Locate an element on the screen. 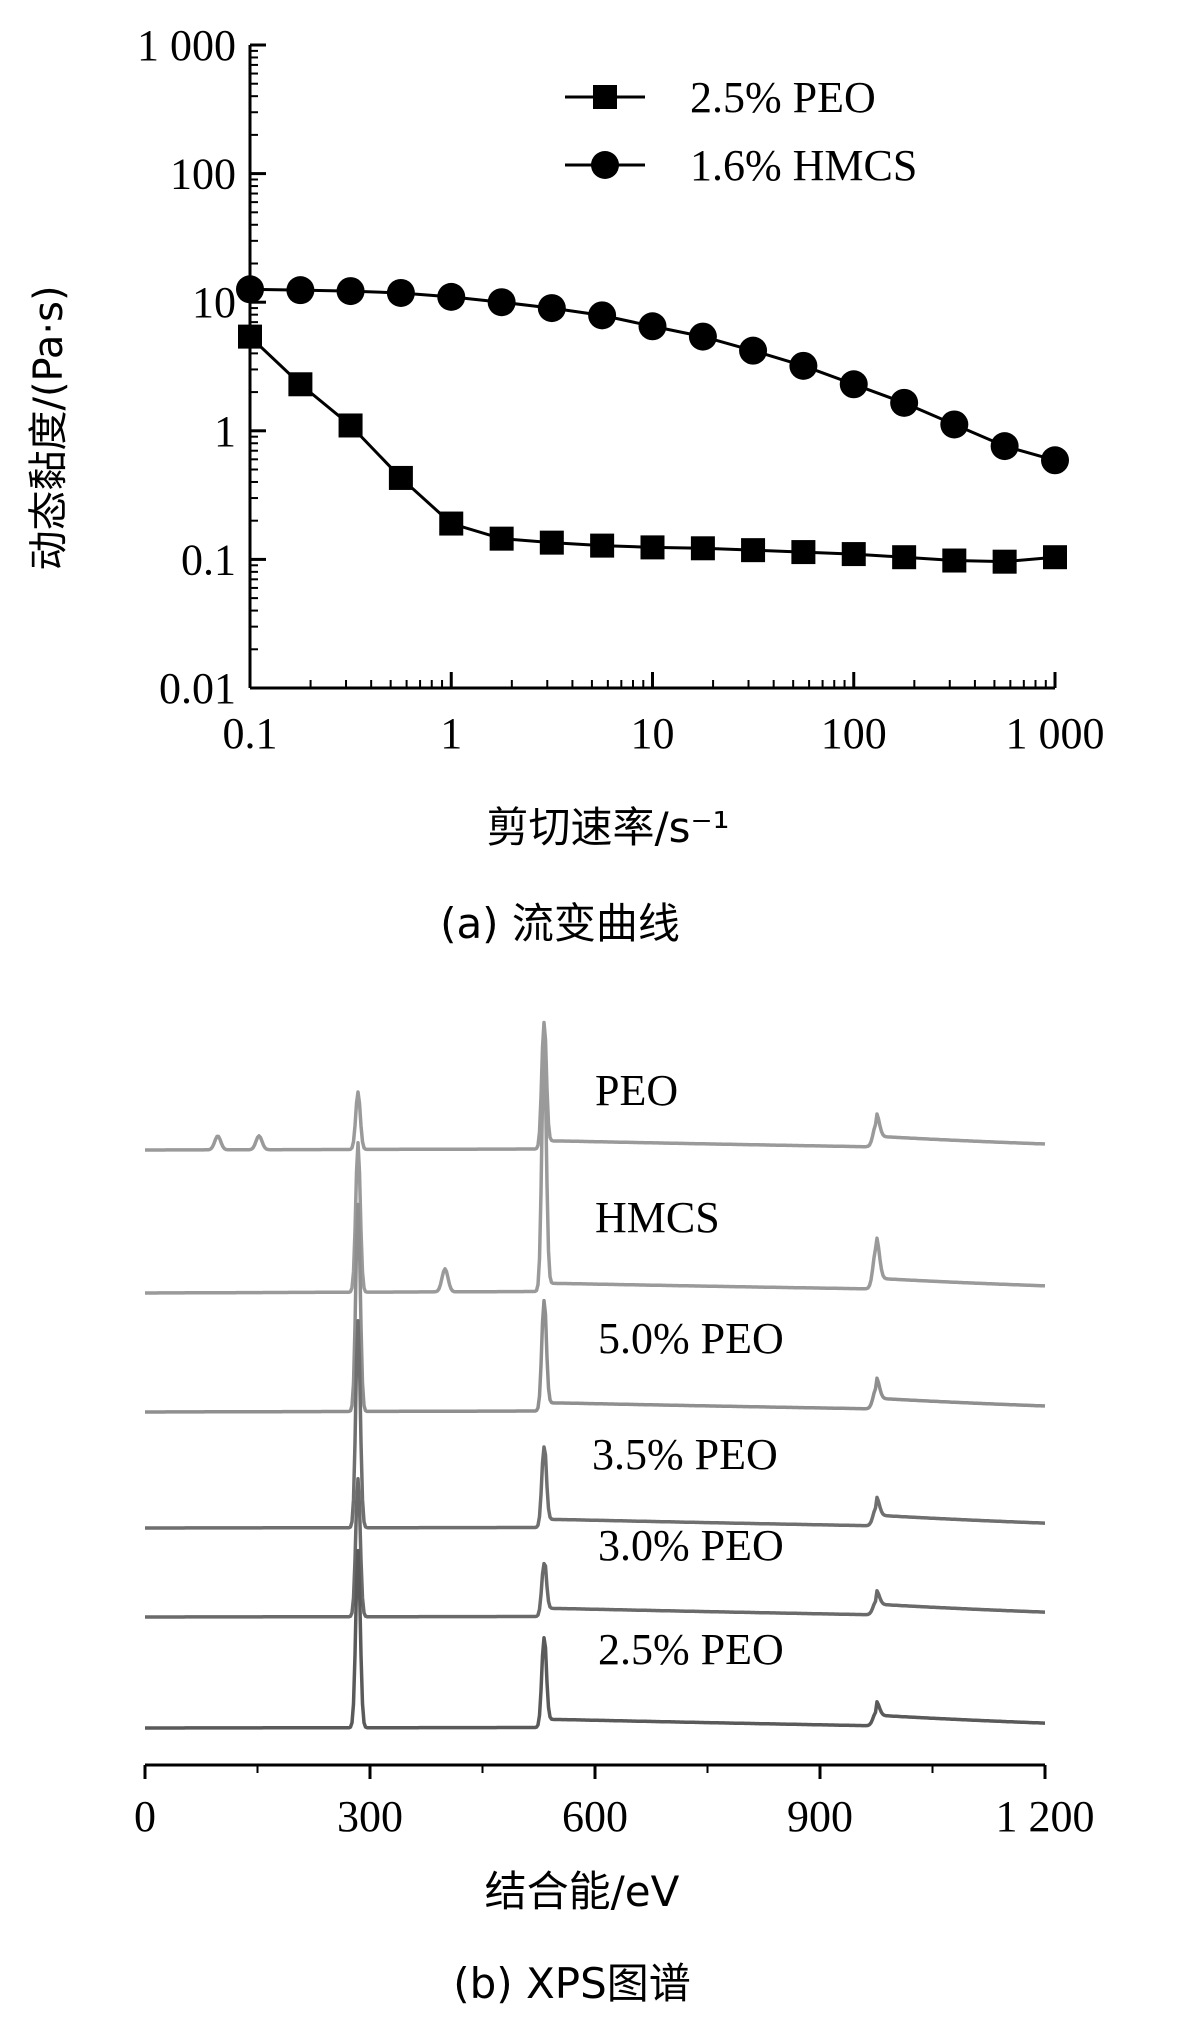 Image resolution: width=1195 pixels, height=2024 pixels. rheology-x-tick-label: 1 000 is located at coordinates (1055, 733).